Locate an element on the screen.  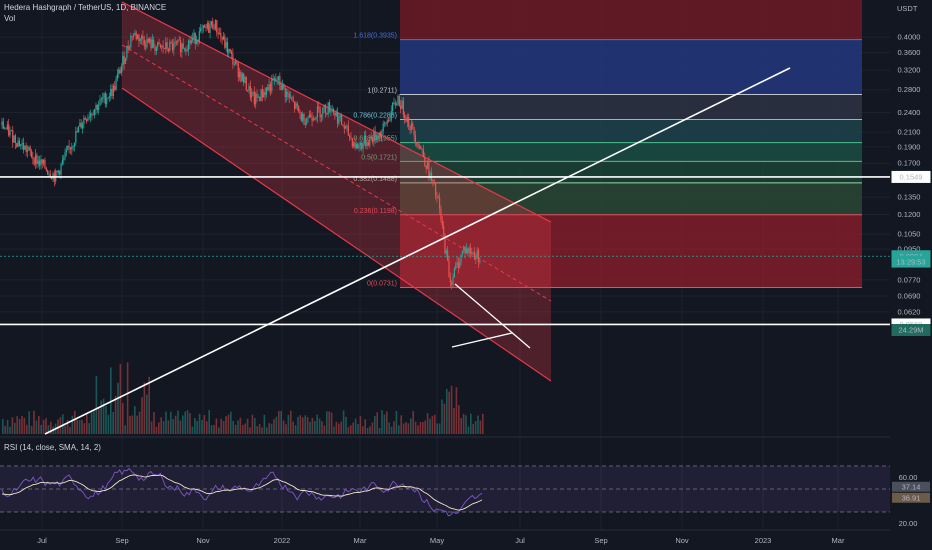
price-badge: 13:29:53 is located at coordinates (910, 261).